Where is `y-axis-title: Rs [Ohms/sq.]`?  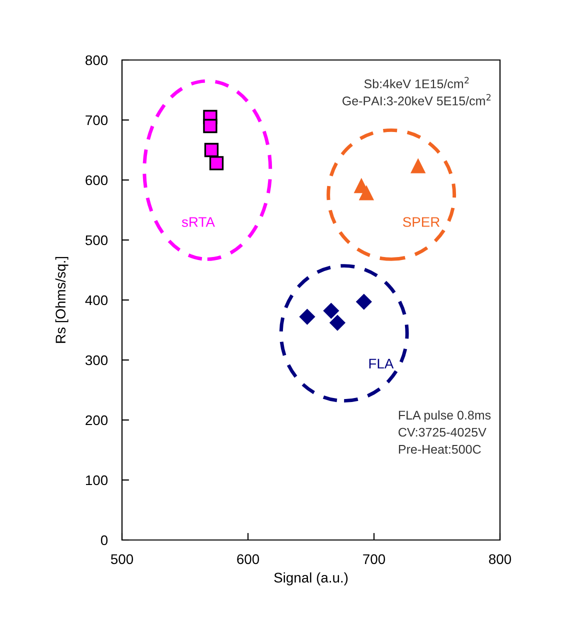 y-axis-title: Rs [Ohms/sq.] is located at coordinates (61, 300).